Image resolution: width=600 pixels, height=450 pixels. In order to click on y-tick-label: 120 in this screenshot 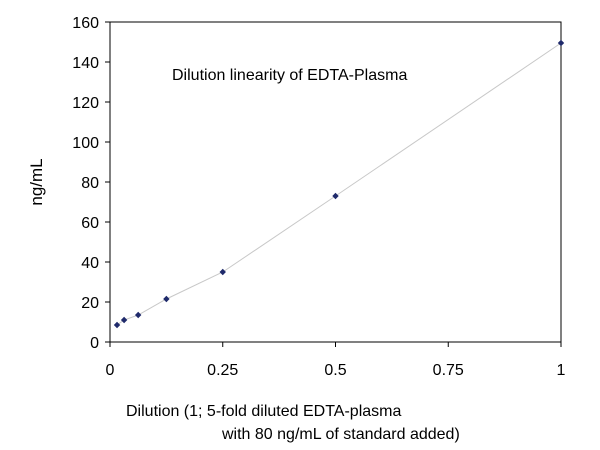, I will do `click(85, 103)`.